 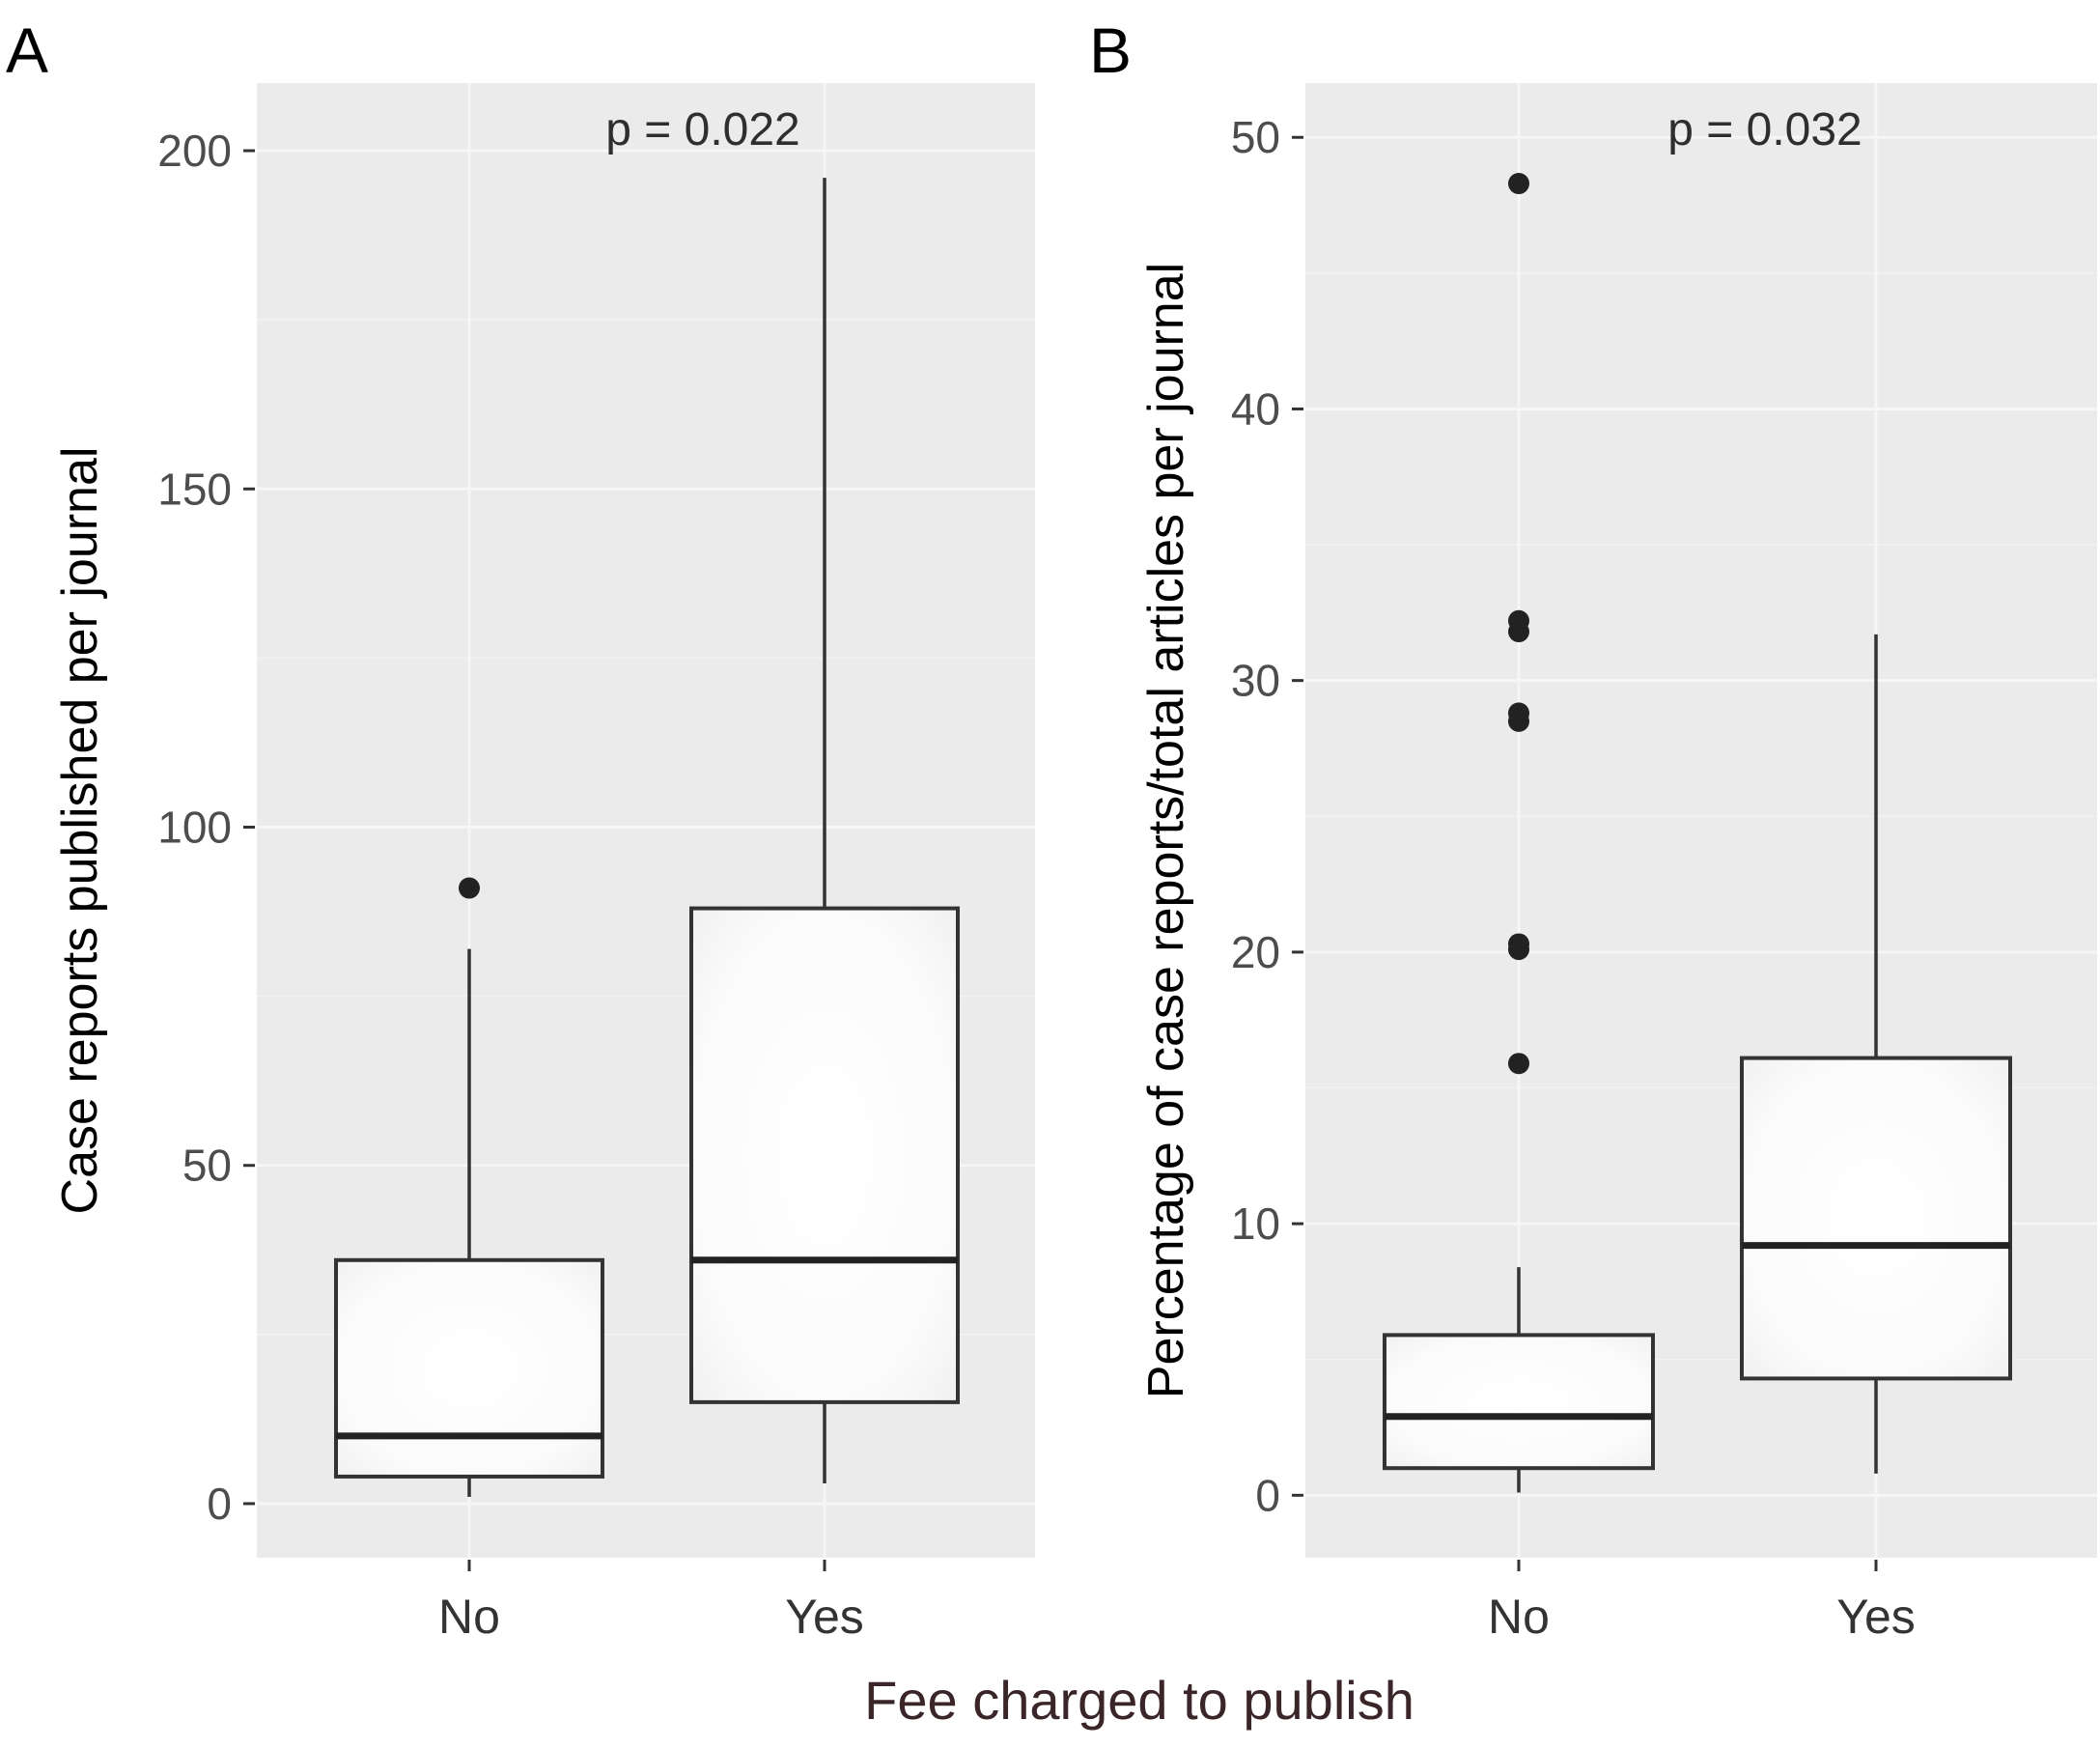 What do you see at coordinates (195, 151) in the screenshot?
I see `y-tick-label: 200` at bounding box center [195, 151].